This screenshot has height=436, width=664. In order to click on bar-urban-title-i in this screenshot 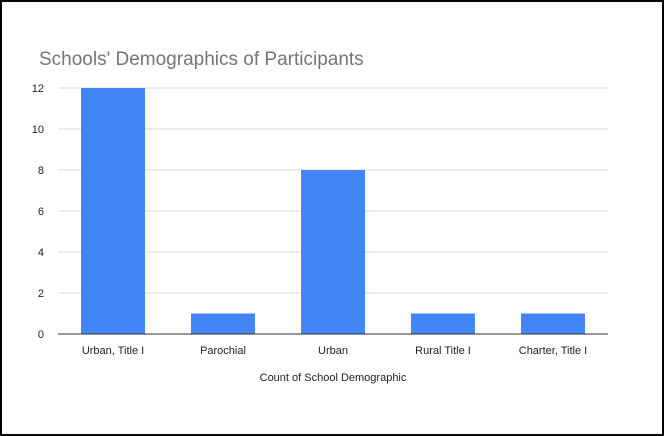, I will do `click(113, 211)`.